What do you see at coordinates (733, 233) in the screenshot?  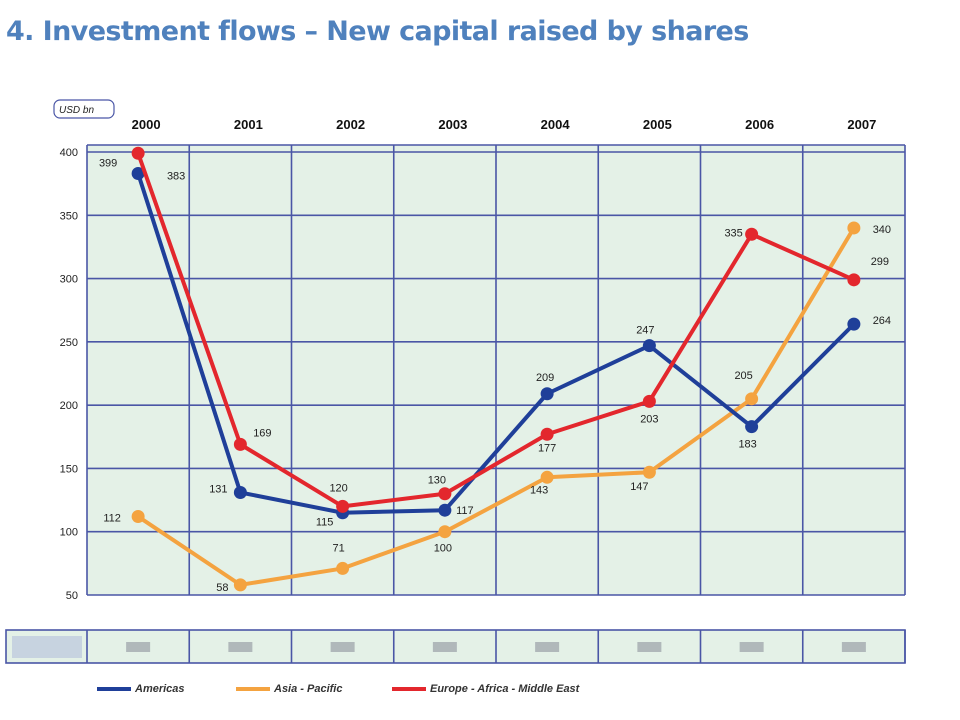 I see `data-label: 335` at bounding box center [733, 233].